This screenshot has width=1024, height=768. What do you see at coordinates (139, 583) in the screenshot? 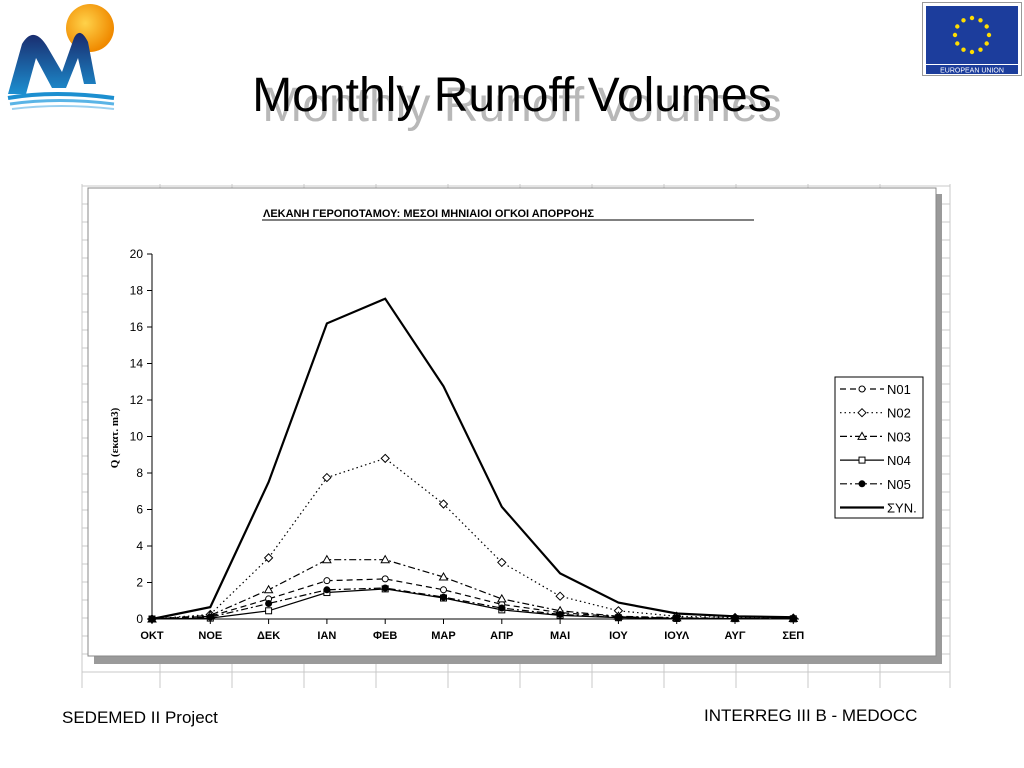
I see `y-tick-label: 2` at bounding box center [139, 583].